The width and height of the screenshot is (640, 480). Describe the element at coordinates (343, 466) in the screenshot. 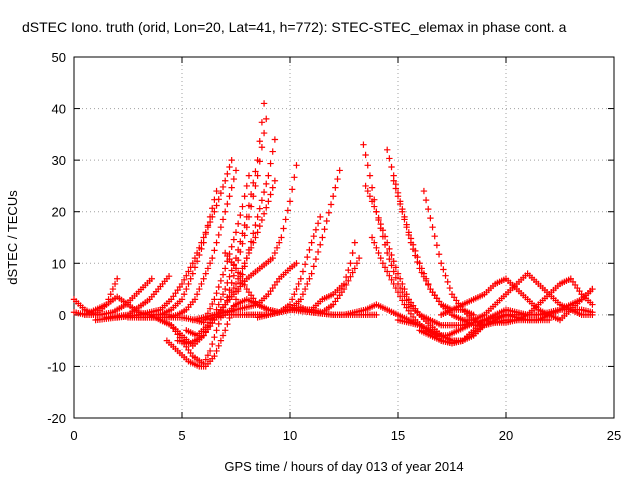

I see `x-axis-label: GPS time / hours of day 013 of year 2014` at that location.